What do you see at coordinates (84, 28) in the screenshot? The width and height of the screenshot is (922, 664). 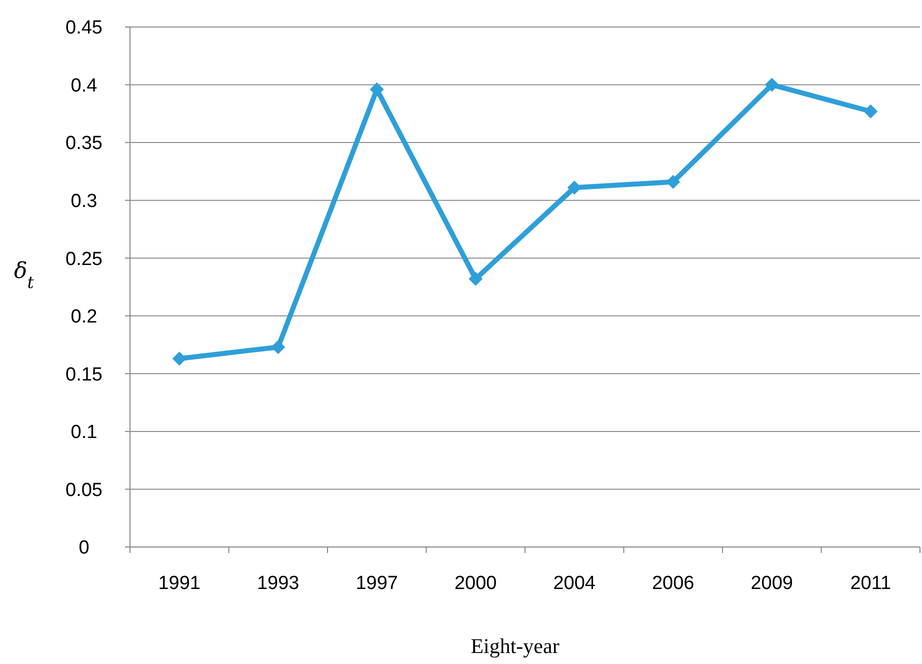 I see `y-tick-label: 0.45` at bounding box center [84, 28].